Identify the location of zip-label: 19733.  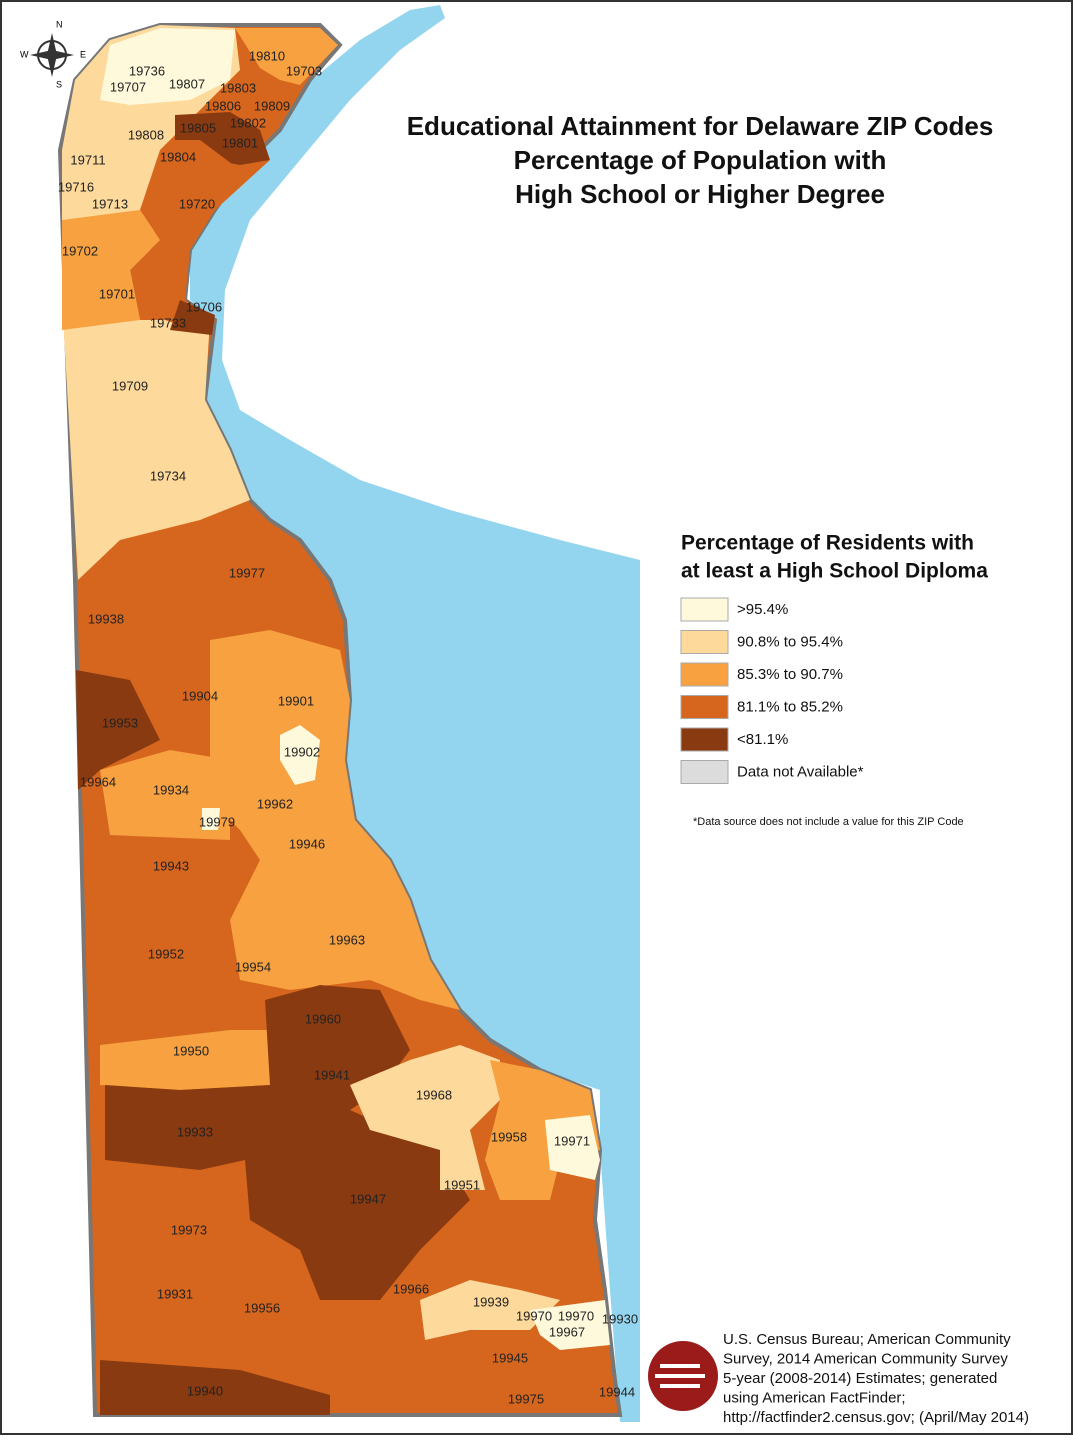
(168, 322).